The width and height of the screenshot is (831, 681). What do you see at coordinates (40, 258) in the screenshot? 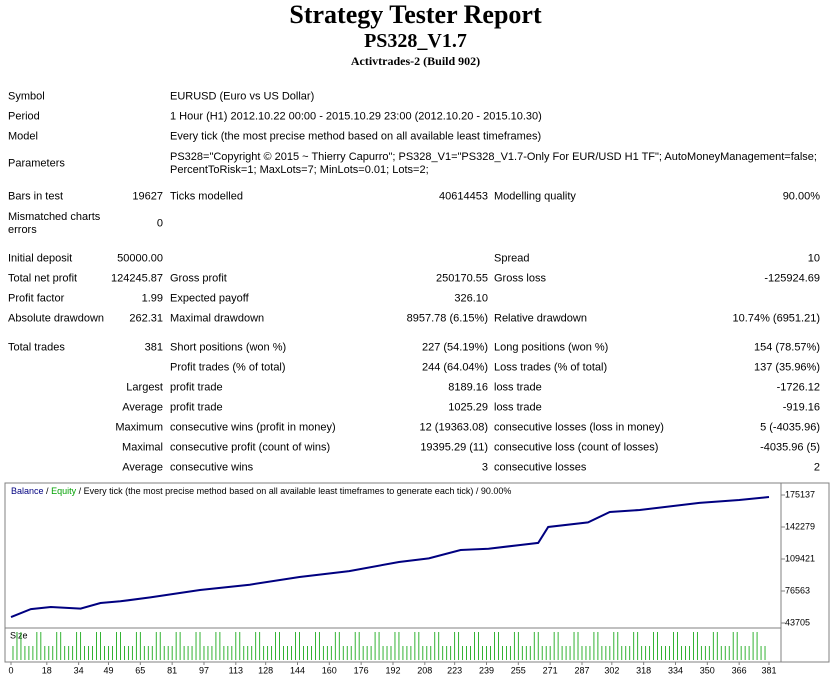
I see `cell-label: Initial deposit` at bounding box center [40, 258].